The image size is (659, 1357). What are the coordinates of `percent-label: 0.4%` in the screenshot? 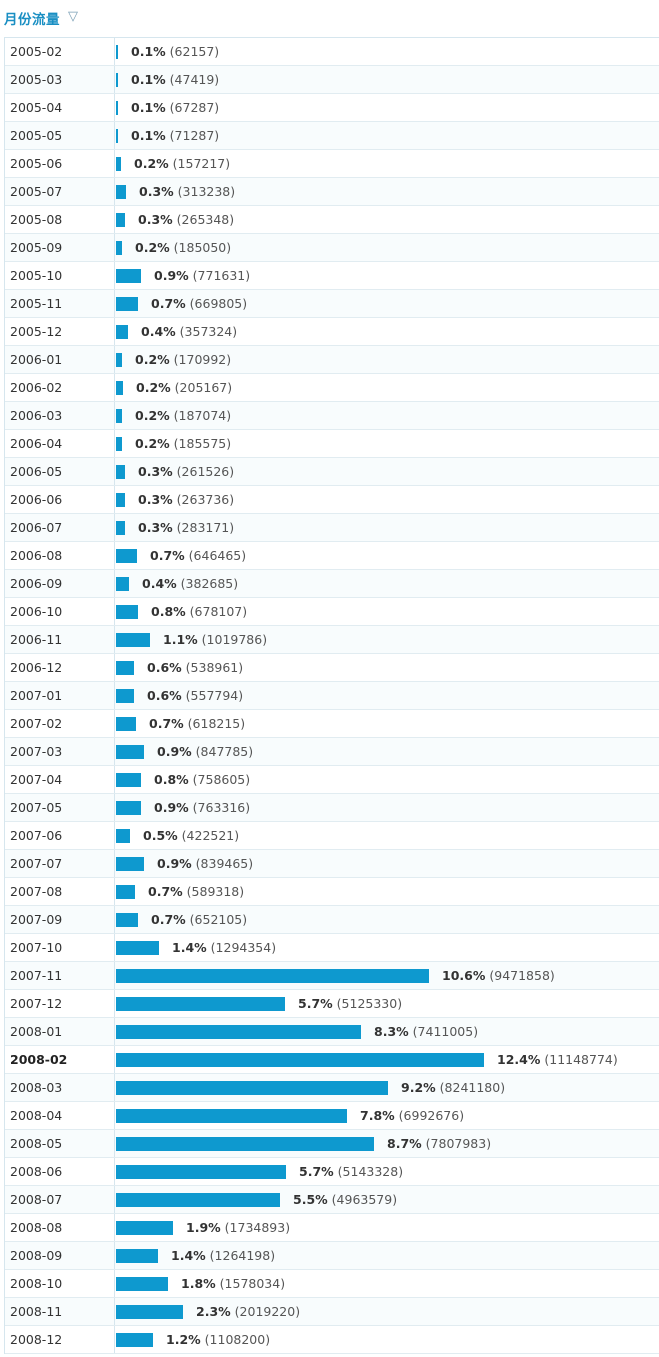 It's located at (158, 331).